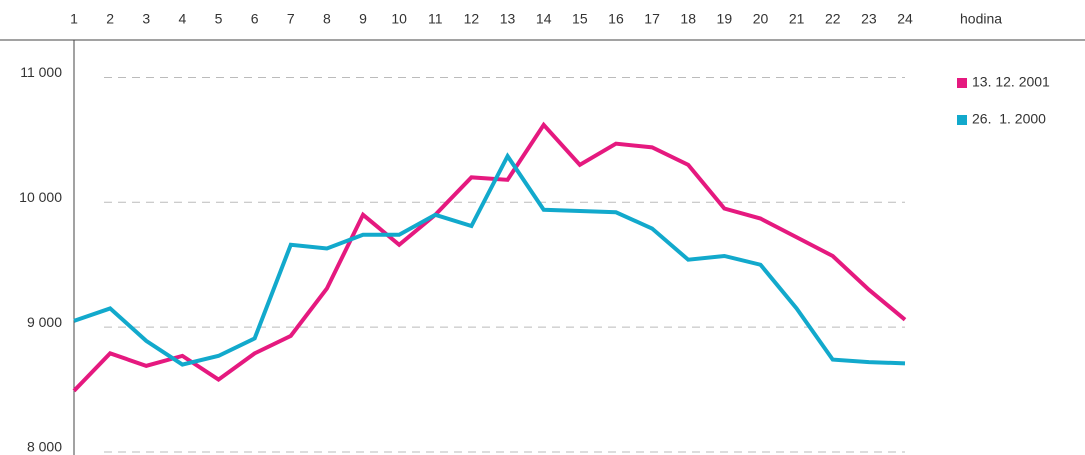 This screenshot has width=1085, height=455. Describe the element at coordinates (399, 19) in the screenshot. I see `x-tick-label: 10` at that location.